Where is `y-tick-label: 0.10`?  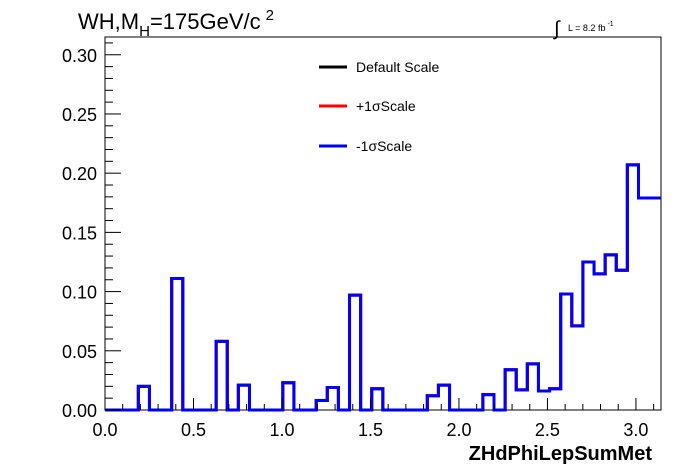 y-tick-label: 0.10 is located at coordinates (79, 293).